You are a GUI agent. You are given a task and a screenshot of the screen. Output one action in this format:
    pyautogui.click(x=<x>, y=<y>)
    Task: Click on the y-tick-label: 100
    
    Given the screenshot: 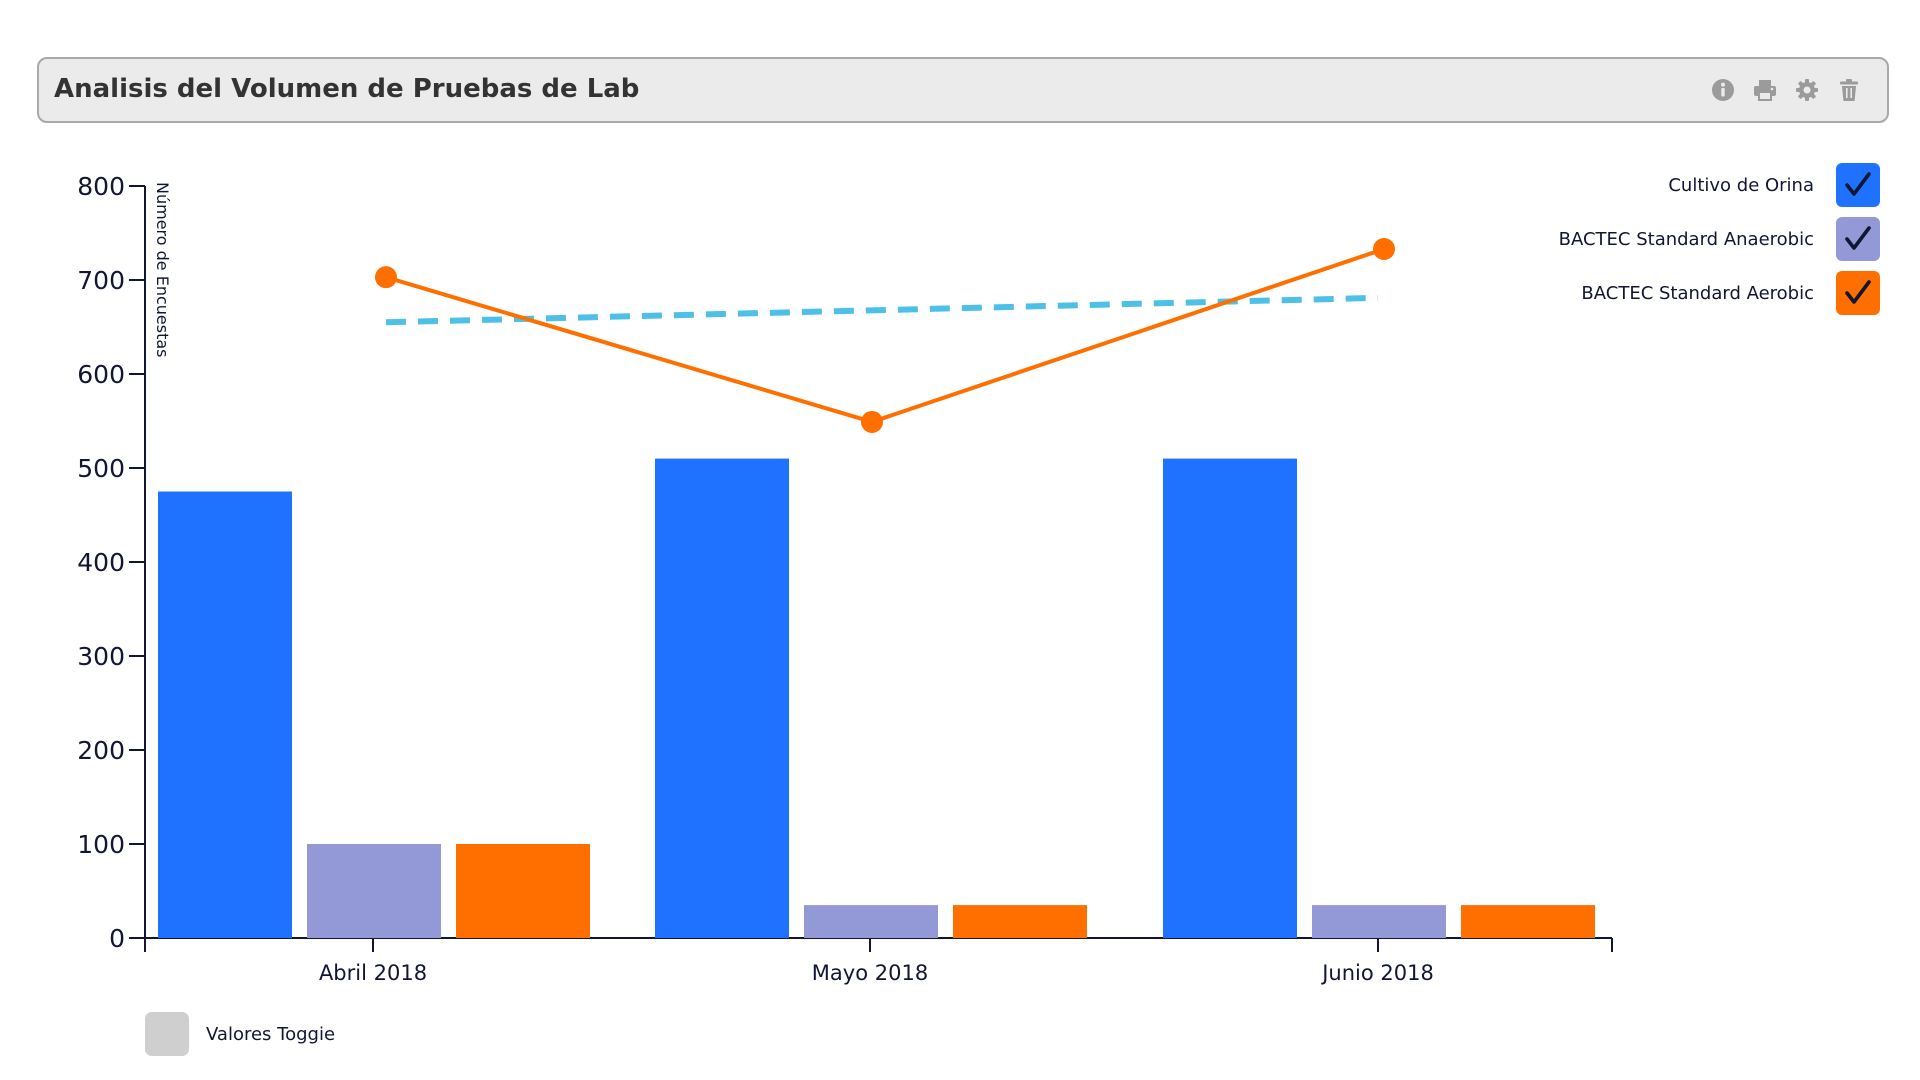 What is the action you would take?
    pyautogui.click(x=101, y=844)
    